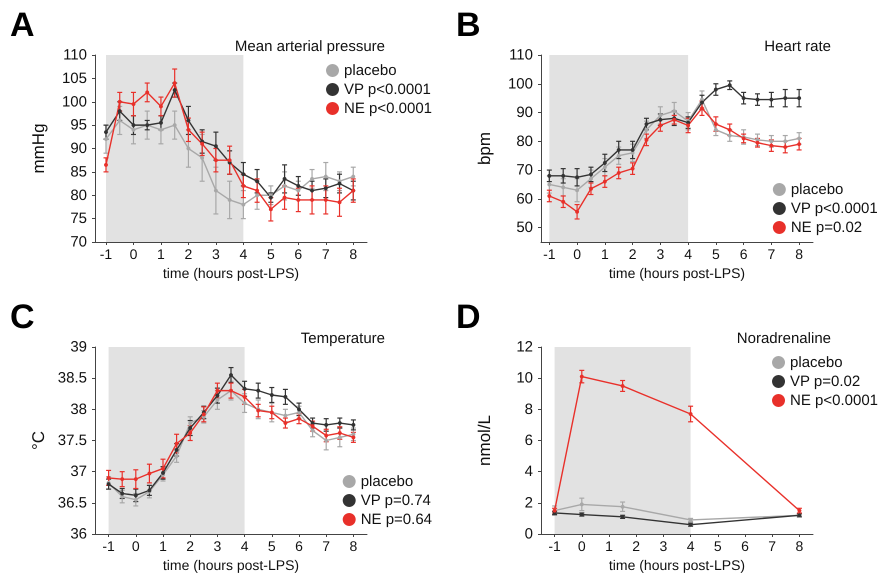 This screenshot has width=891, height=584. What do you see at coordinates (78, 171) in the screenshot?
I see `y-tick-label: 85` at bounding box center [78, 171].